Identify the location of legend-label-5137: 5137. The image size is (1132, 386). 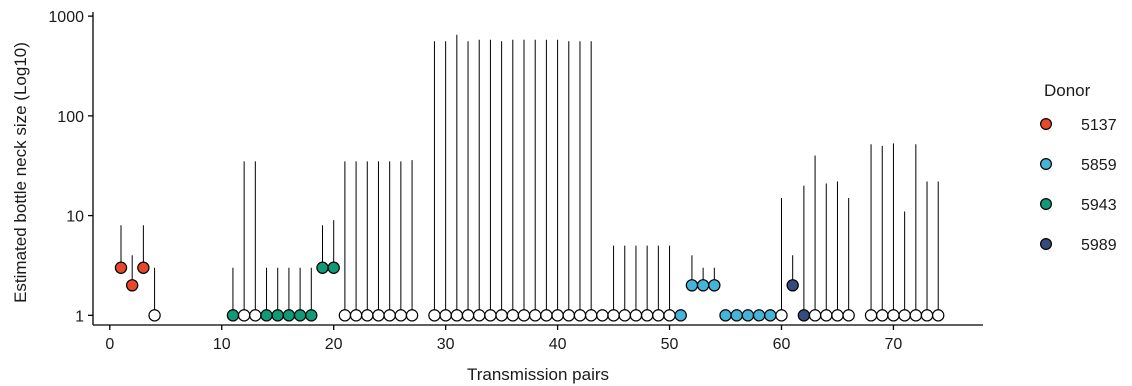
(1099, 125).